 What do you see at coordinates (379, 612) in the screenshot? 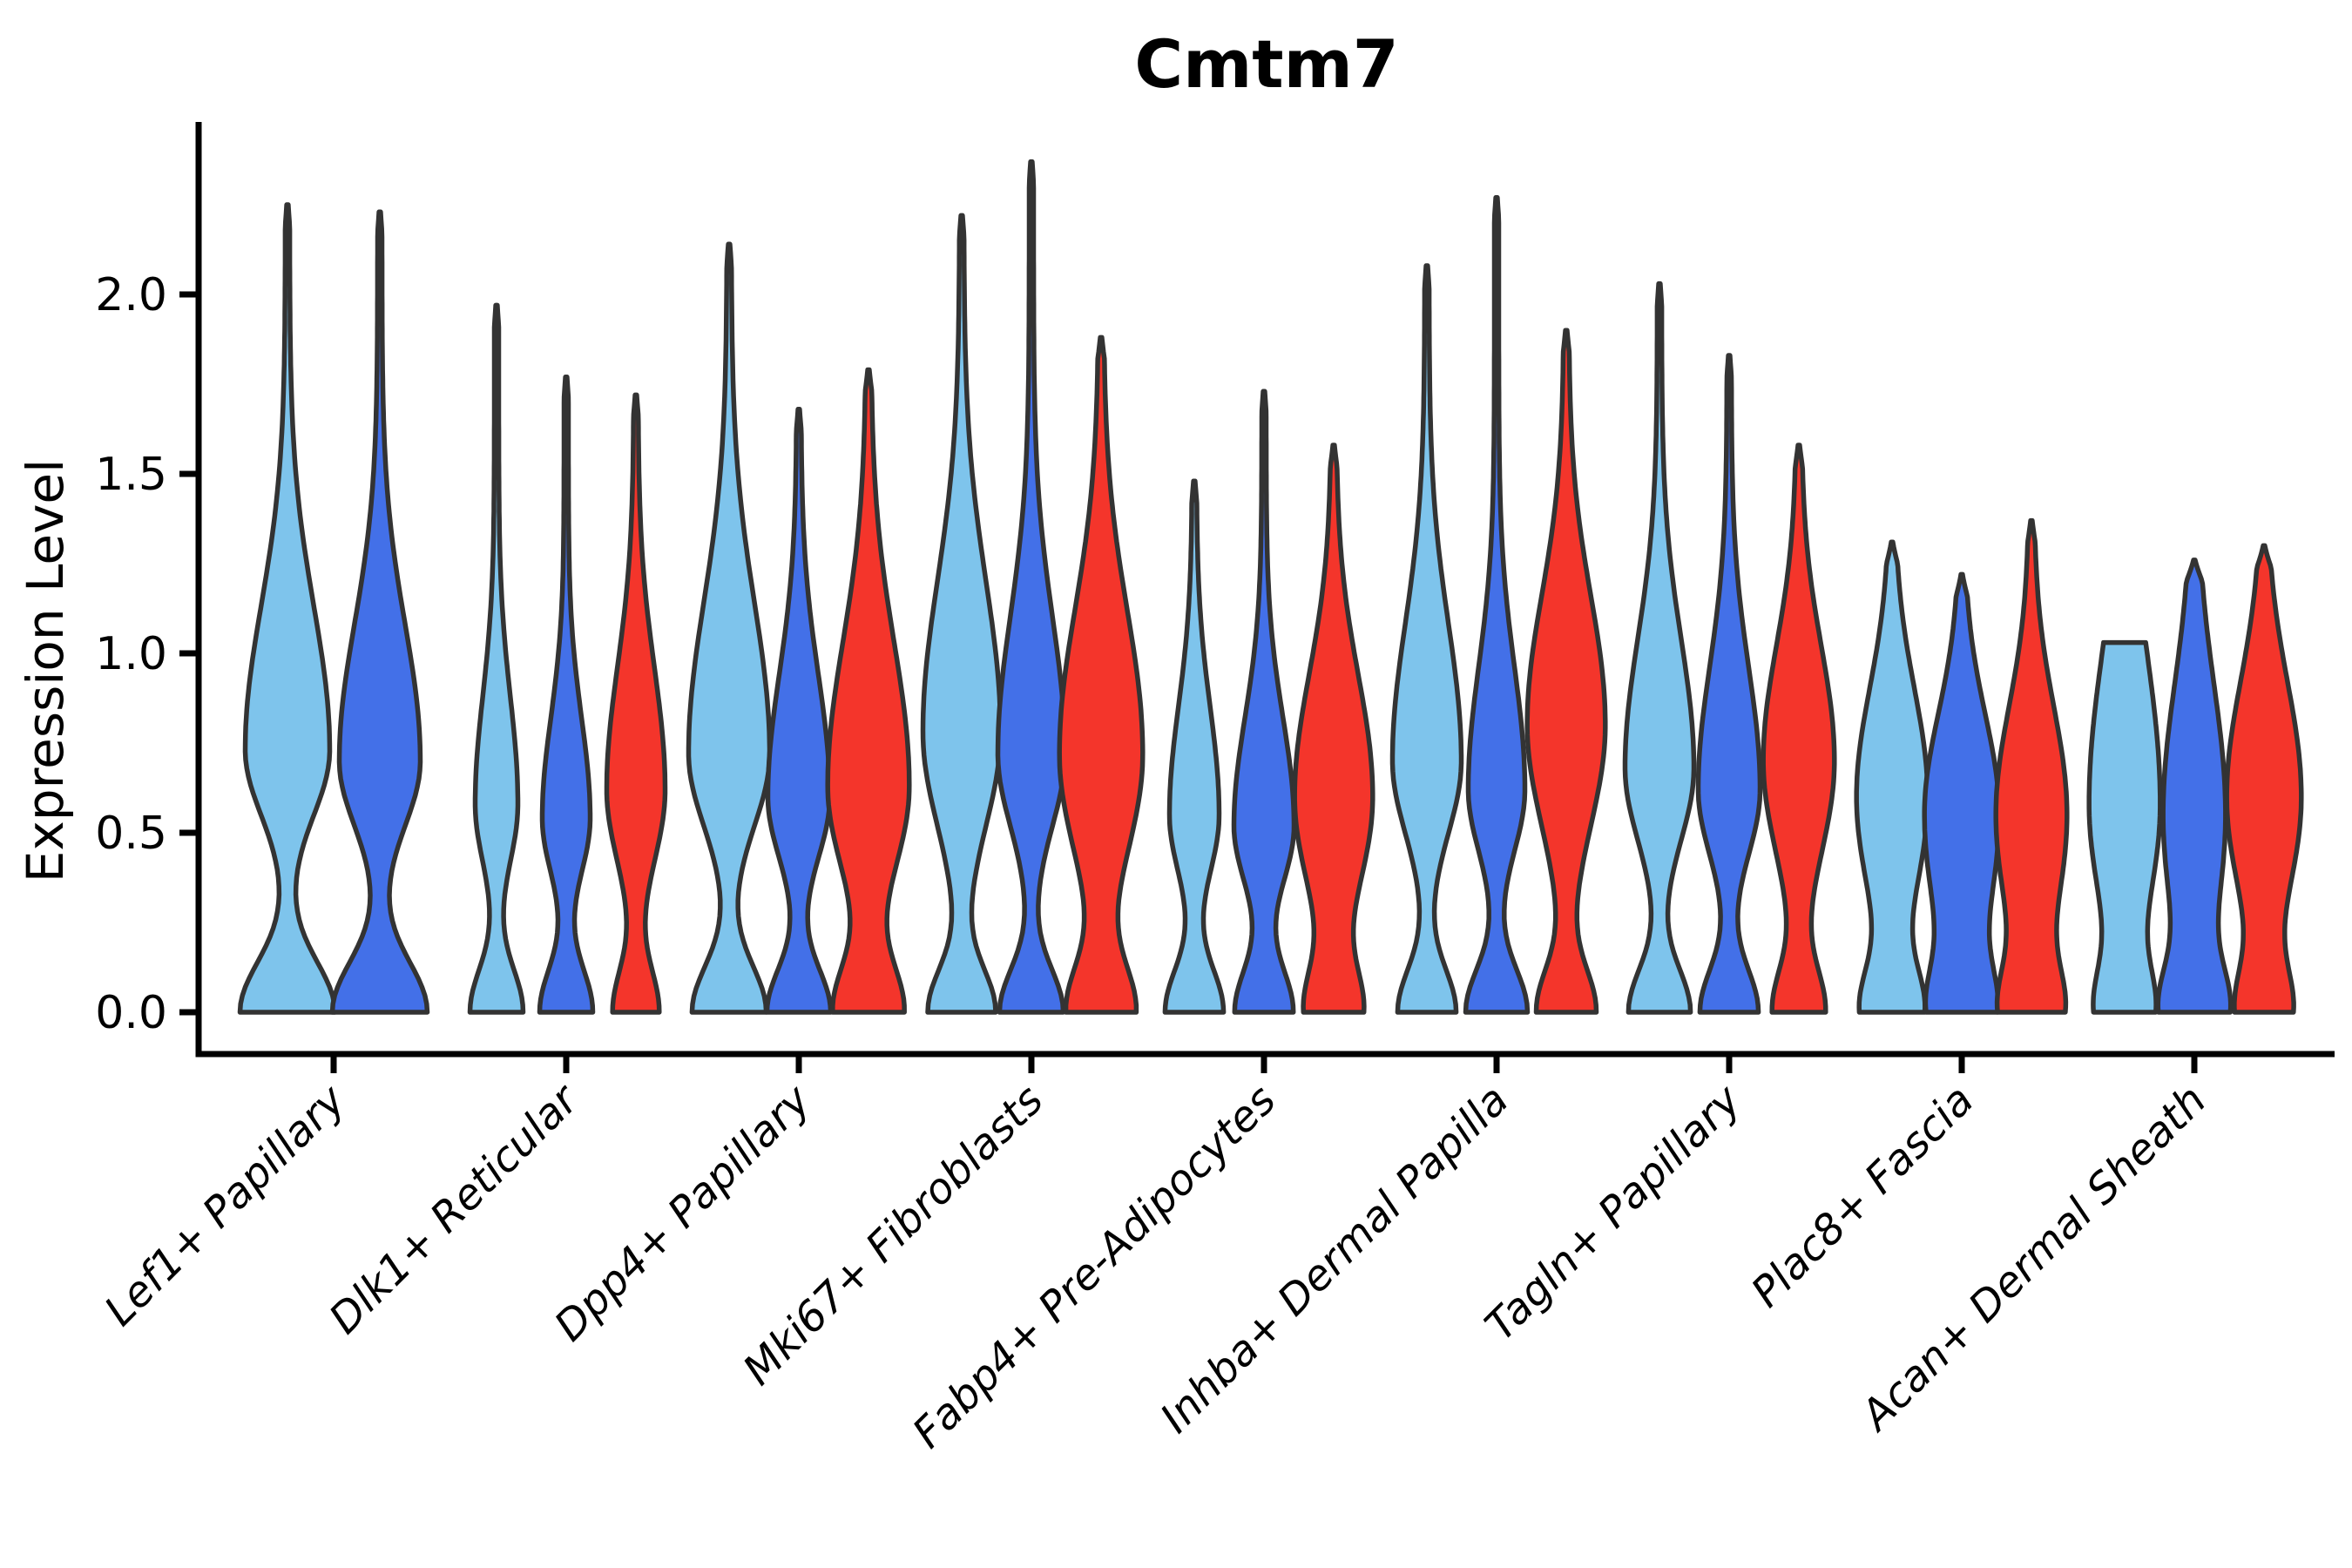
I see `violin-lef1-papillary-royal-blue` at bounding box center [379, 612].